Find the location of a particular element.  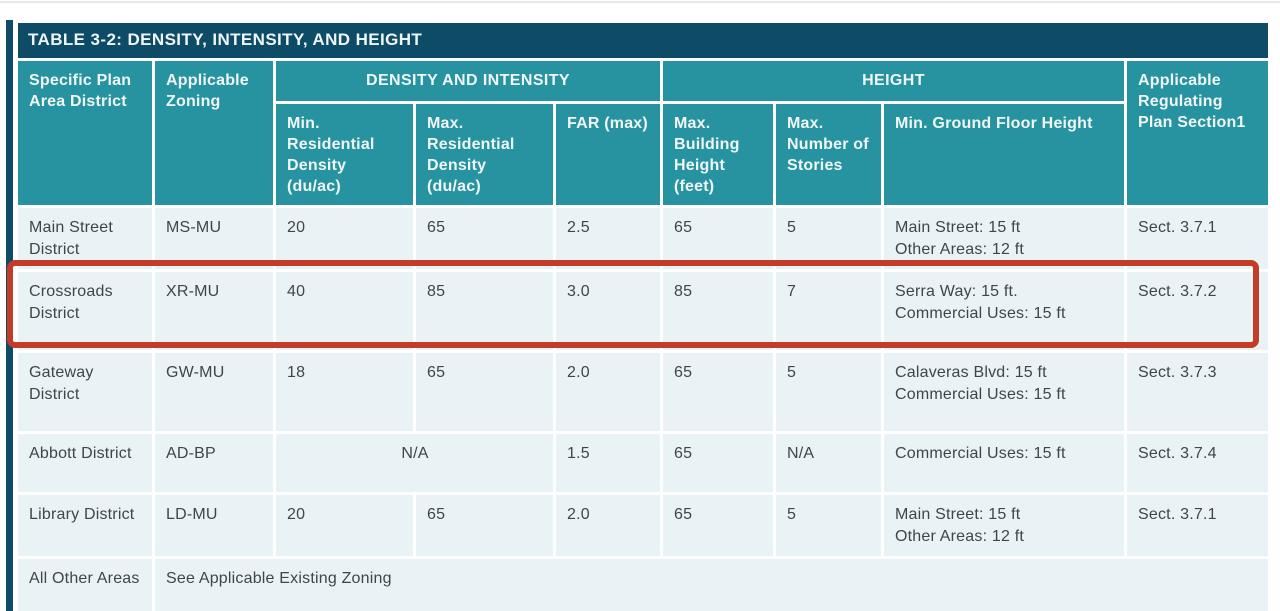

cell-min-density: 18 is located at coordinates (344, 392).